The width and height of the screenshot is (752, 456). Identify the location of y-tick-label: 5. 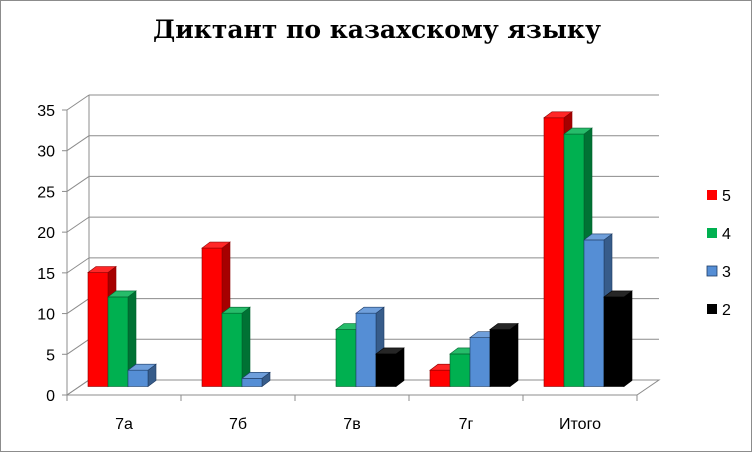
(50, 355).